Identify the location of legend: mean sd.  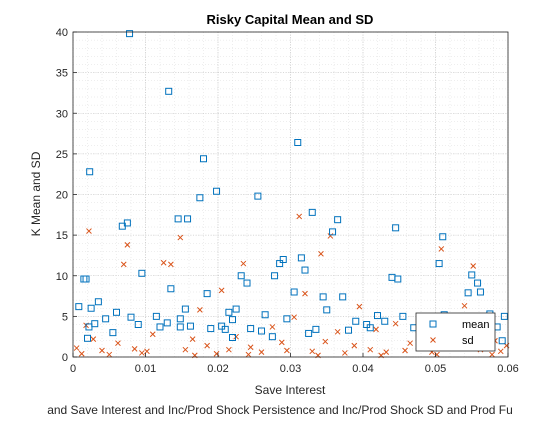
(455, 332).